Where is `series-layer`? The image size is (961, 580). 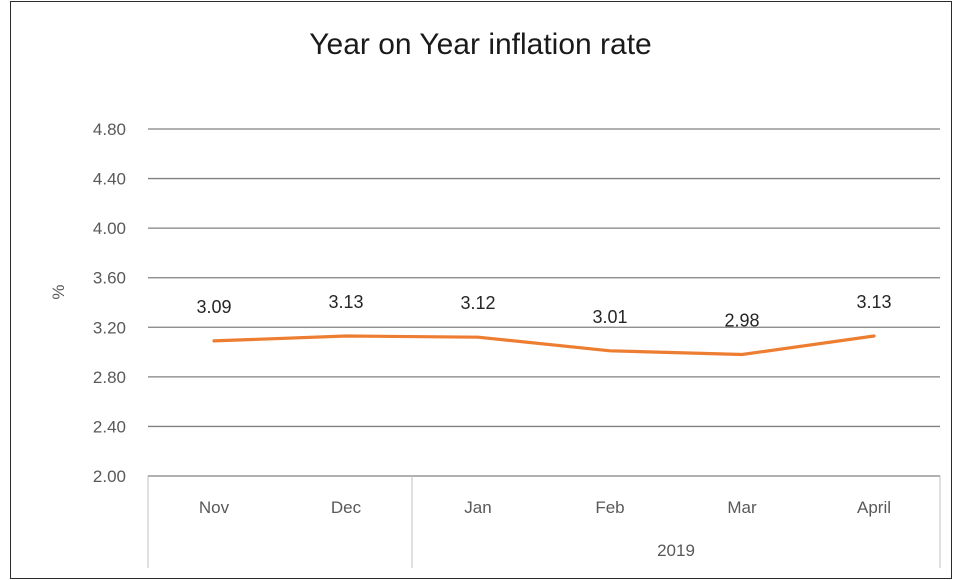 series-layer is located at coordinates (544, 345).